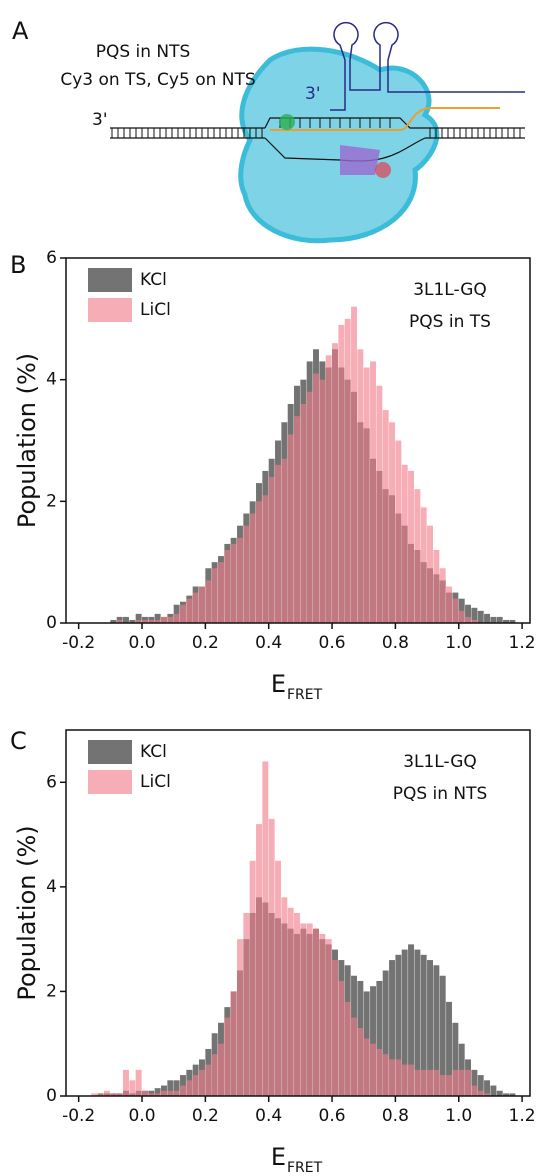 This screenshot has height=1176, width=546. What do you see at coordinates (51, 623) in the screenshot?
I see `y-tick-label: 0` at bounding box center [51, 623].